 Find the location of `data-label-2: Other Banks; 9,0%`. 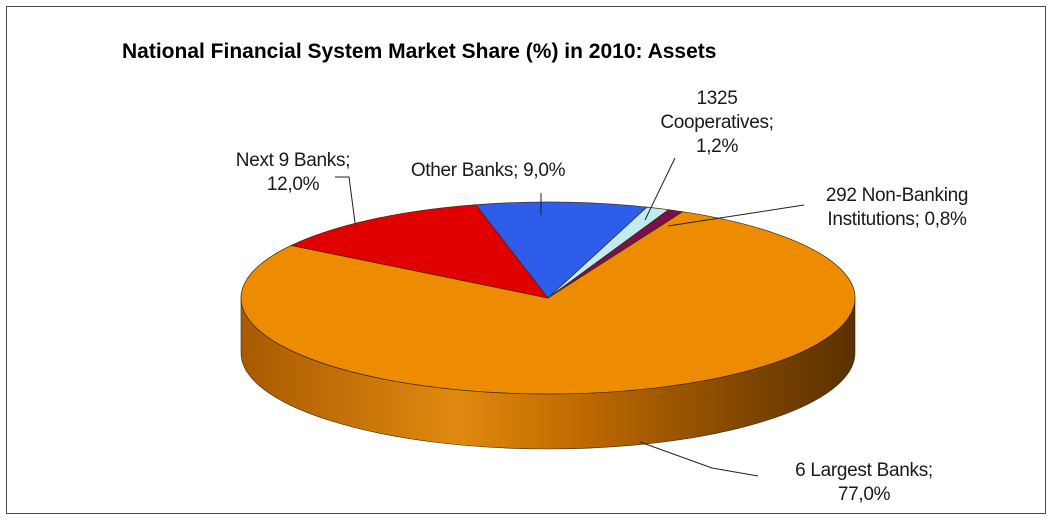

data-label-2: Other Banks; 9,0% is located at coordinates (488, 170).